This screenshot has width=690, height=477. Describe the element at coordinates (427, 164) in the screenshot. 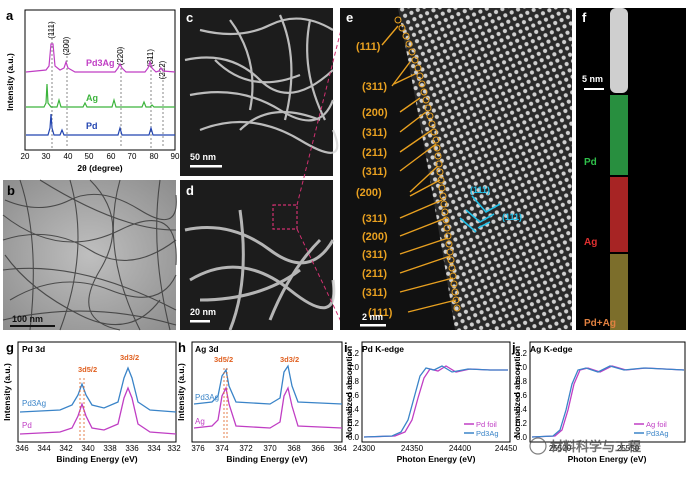

I see `edge-atom-markers` at that location.